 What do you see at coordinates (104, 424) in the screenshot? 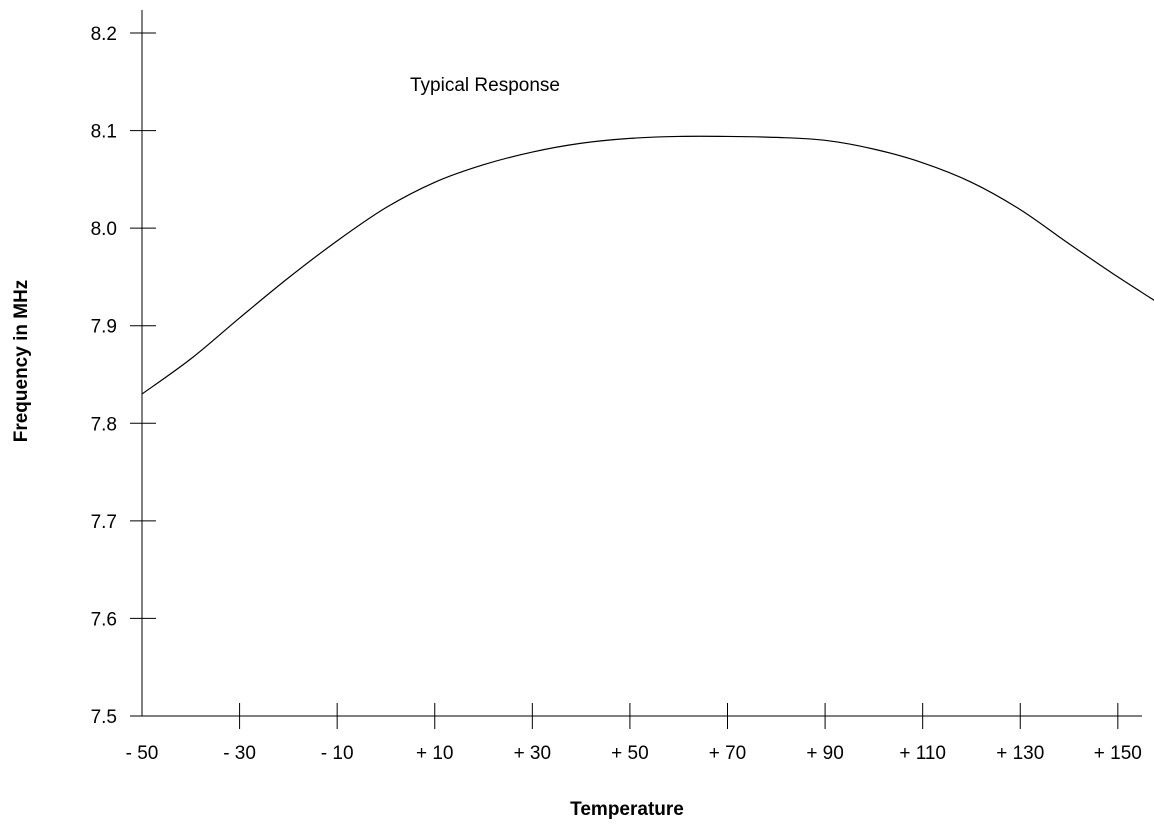
I see `y-tick-label: 7.8` at bounding box center [104, 424].